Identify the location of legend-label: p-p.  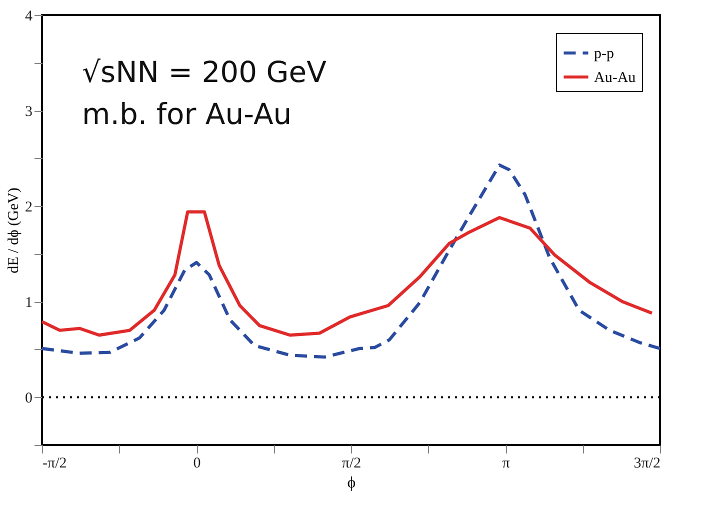
(604, 54).